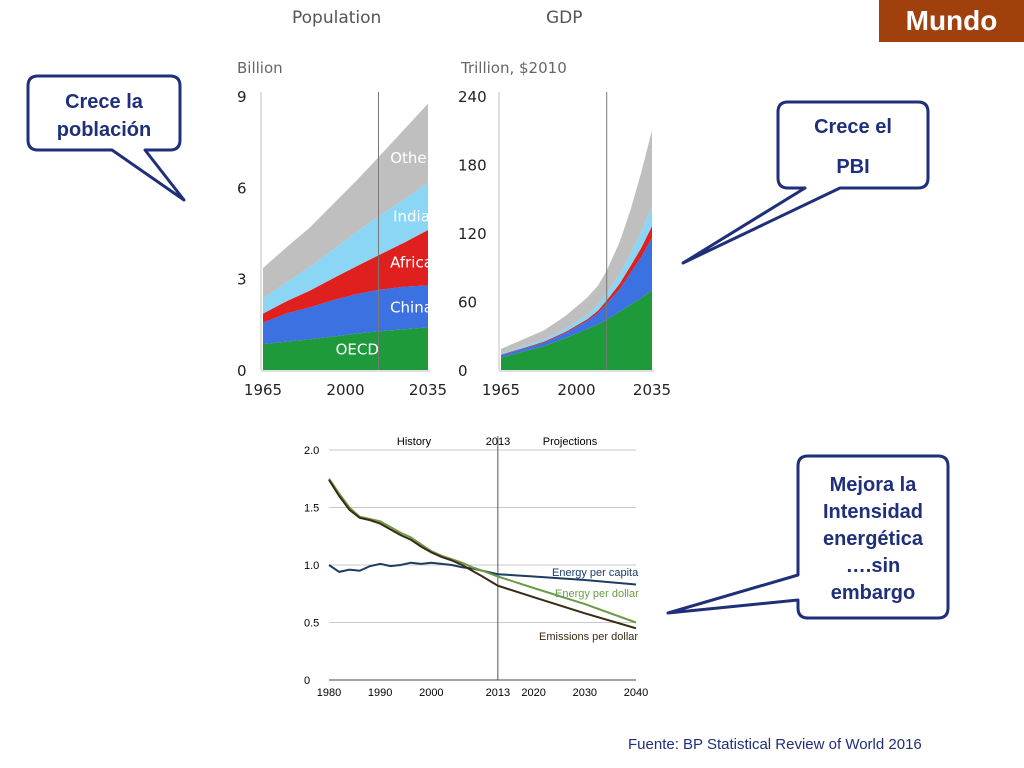 The height and width of the screenshot is (768, 1024). I want to click on population-area-china, so click(345, 315).